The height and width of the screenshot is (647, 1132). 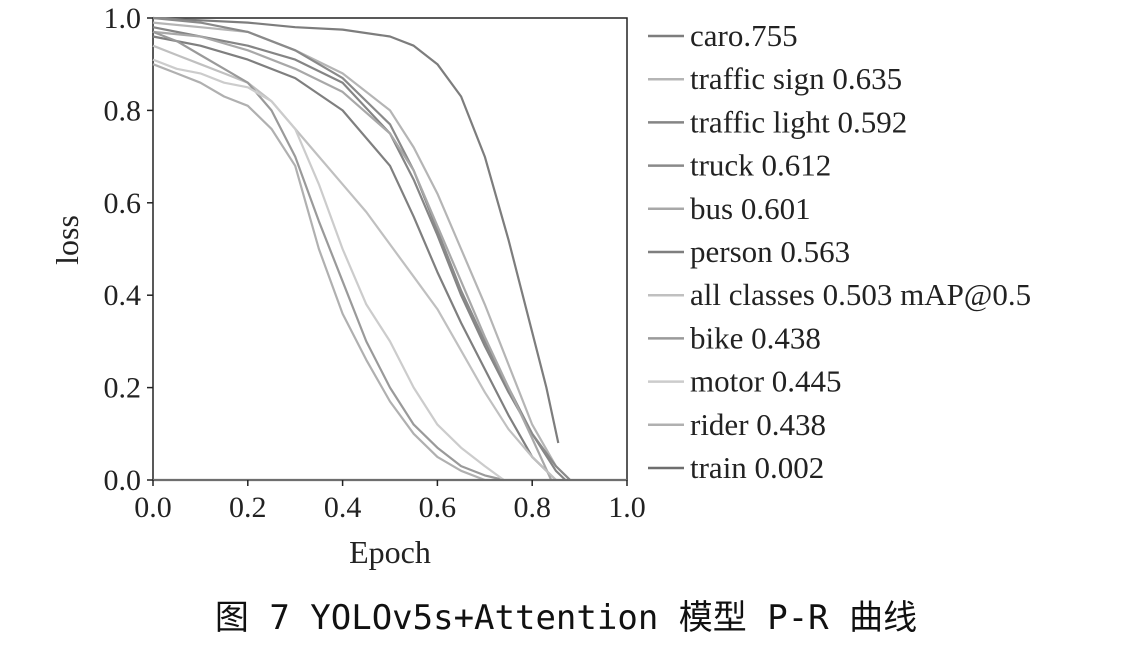 I want to click on legend-label-6: all classes 0.503 mAP@0.5, so click(x=860, y=294).